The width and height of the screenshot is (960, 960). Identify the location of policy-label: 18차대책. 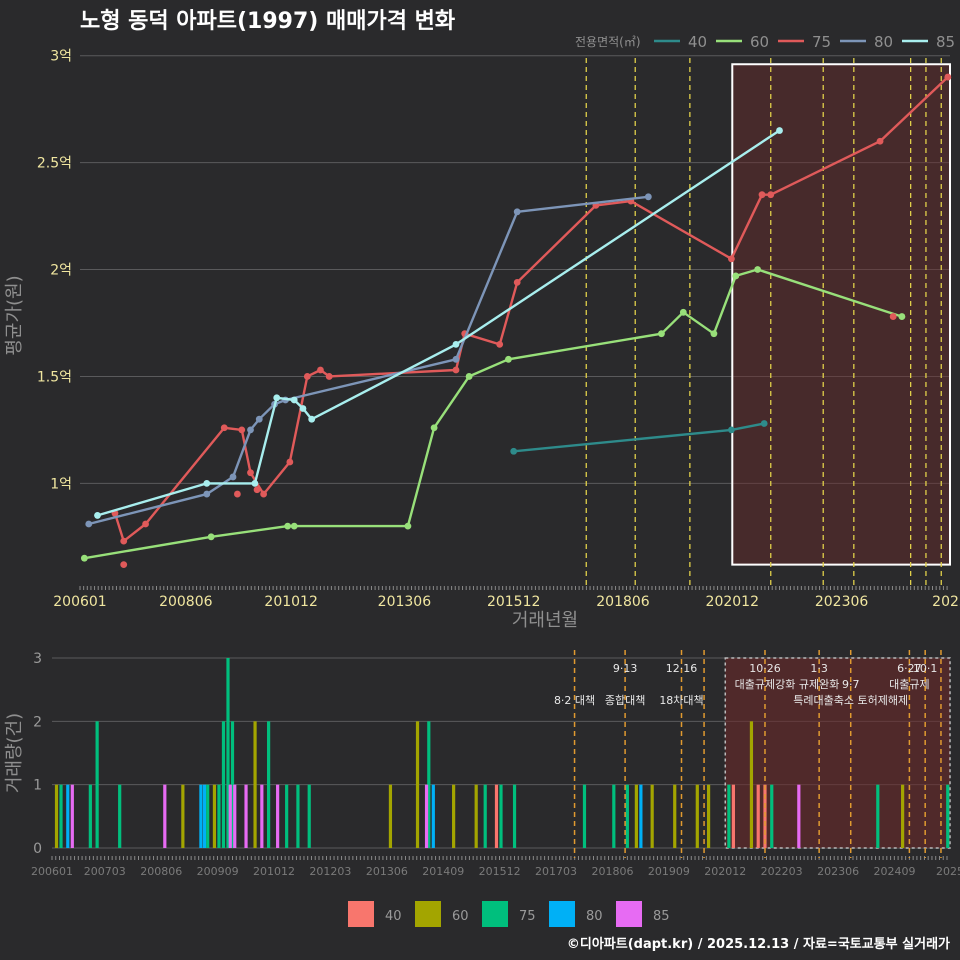
(681, 700).